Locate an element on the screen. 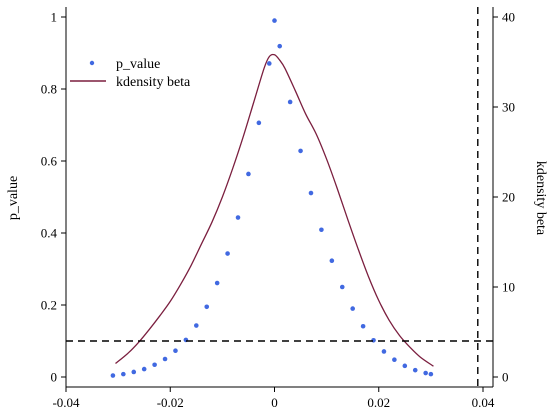 This screenshot has width=550, height=420. y2-tick-label-2: 20 is located at coordinates (508, 197).